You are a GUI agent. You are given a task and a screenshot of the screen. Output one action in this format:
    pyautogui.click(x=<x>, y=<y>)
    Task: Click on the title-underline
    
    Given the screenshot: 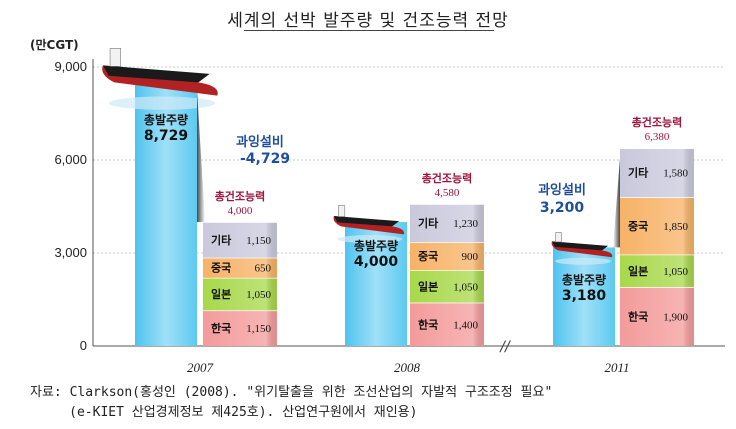 What is the action you would take?
    pyautogui.click(x=369, y=30)
    